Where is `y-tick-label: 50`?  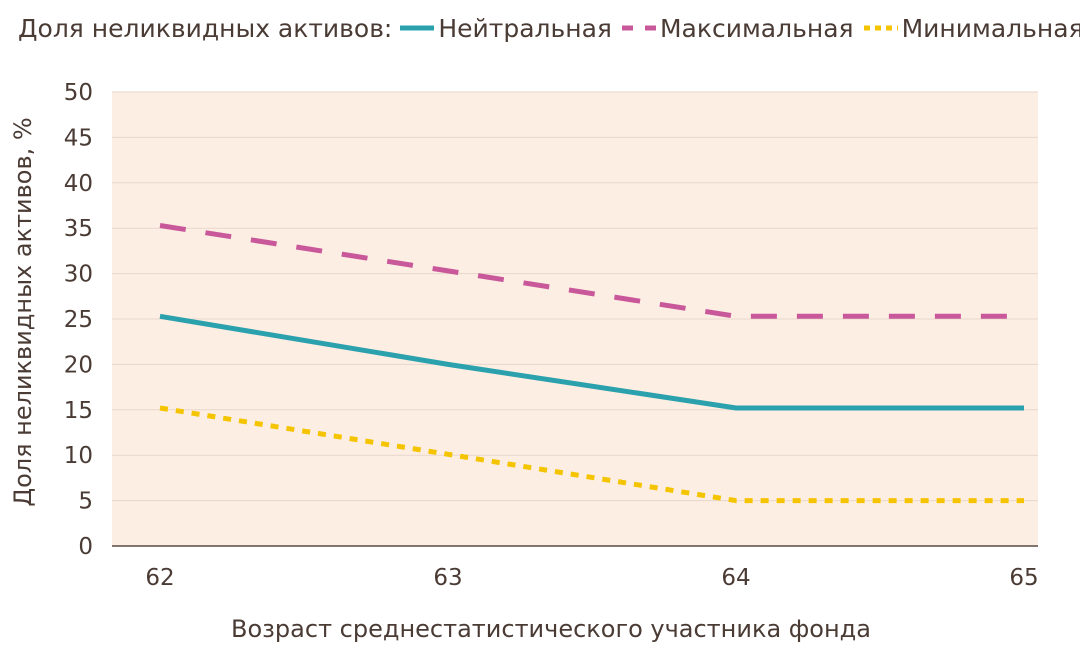 y-tick-label: 50 is located at coordinates (78, 93).